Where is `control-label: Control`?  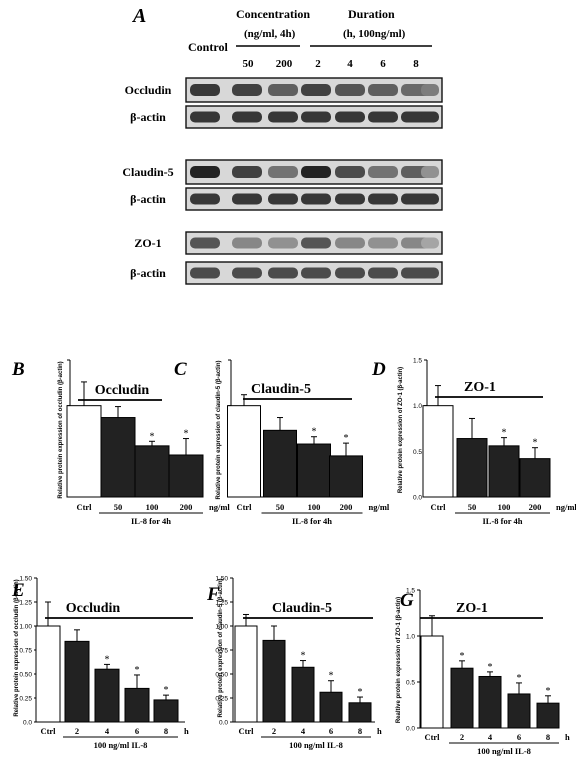
control-label: Control is located at coordinates (208, 47).